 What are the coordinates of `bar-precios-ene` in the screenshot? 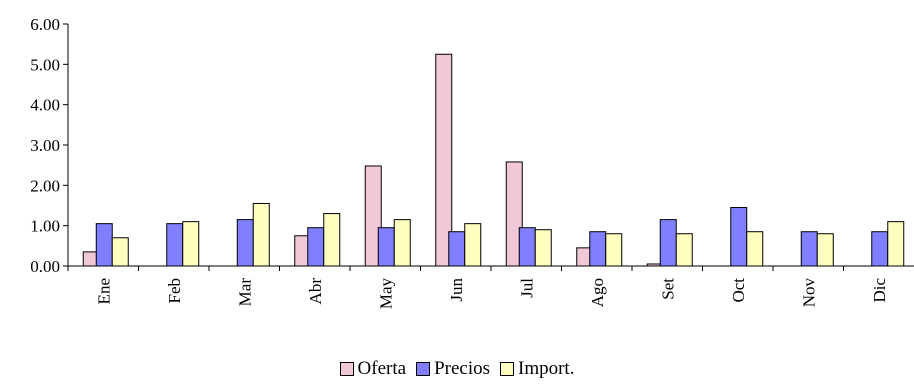 It's located at (104, 245).